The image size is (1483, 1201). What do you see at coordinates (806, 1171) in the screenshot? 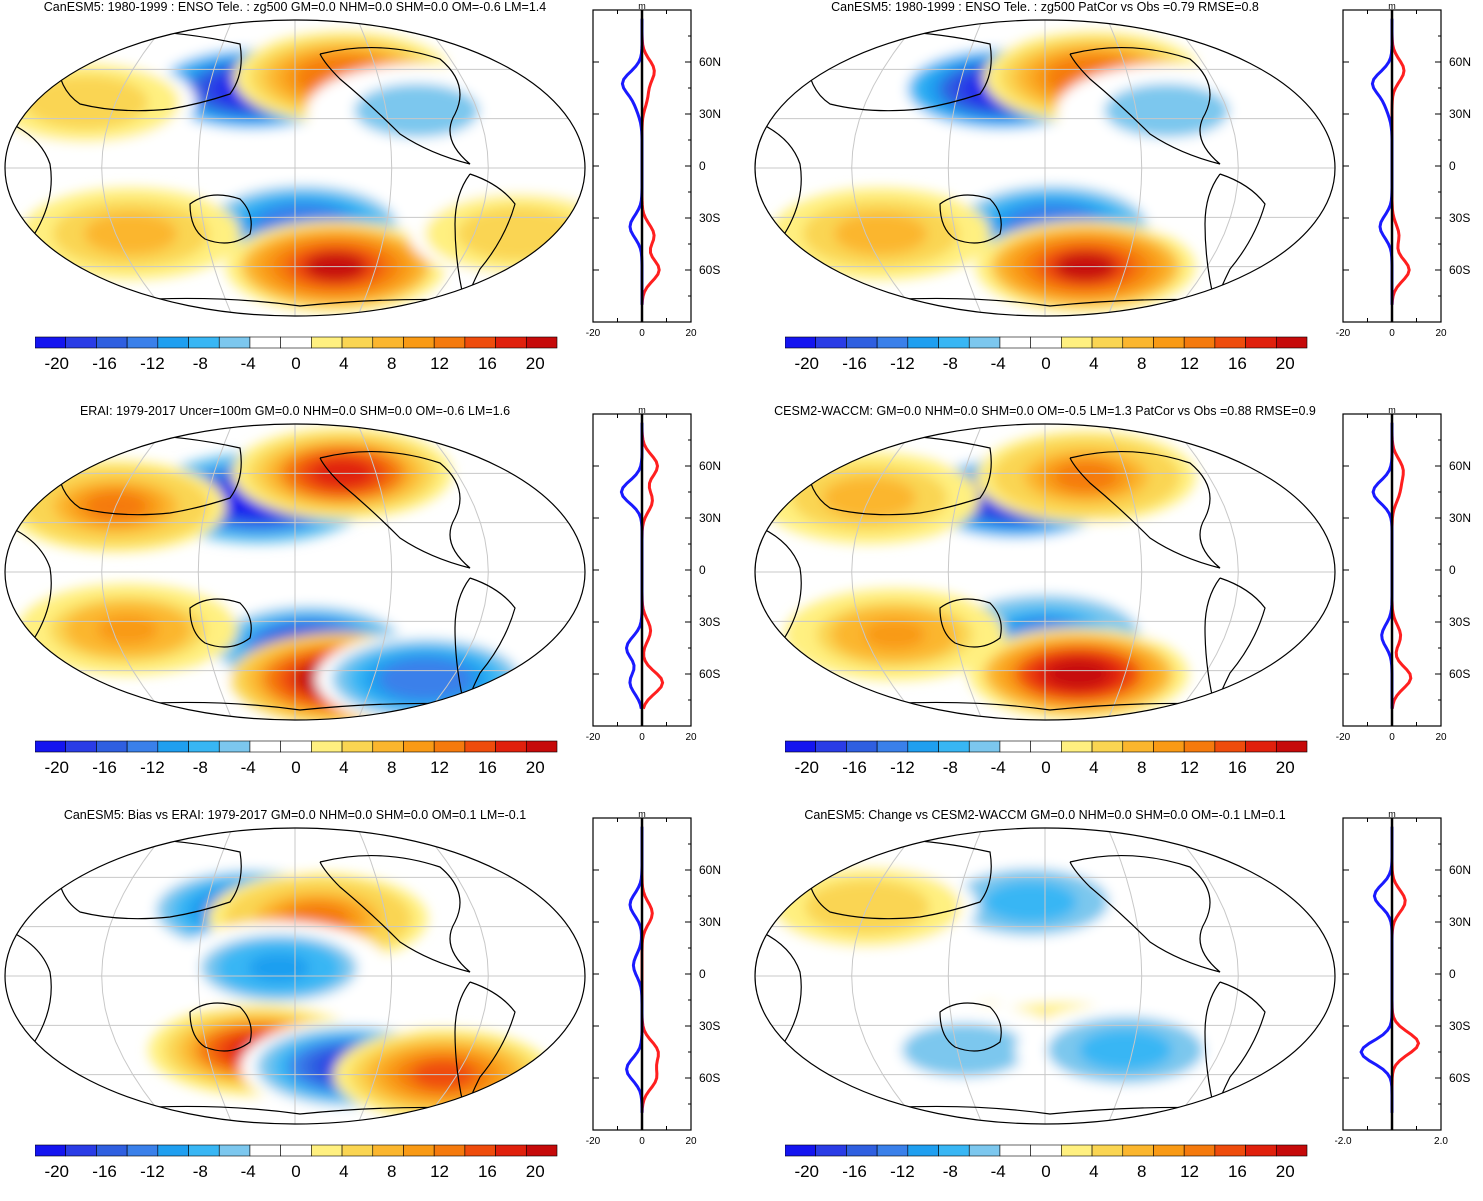
I see `colorbar-tick-label: -20` at bounding box center [806, 1171].